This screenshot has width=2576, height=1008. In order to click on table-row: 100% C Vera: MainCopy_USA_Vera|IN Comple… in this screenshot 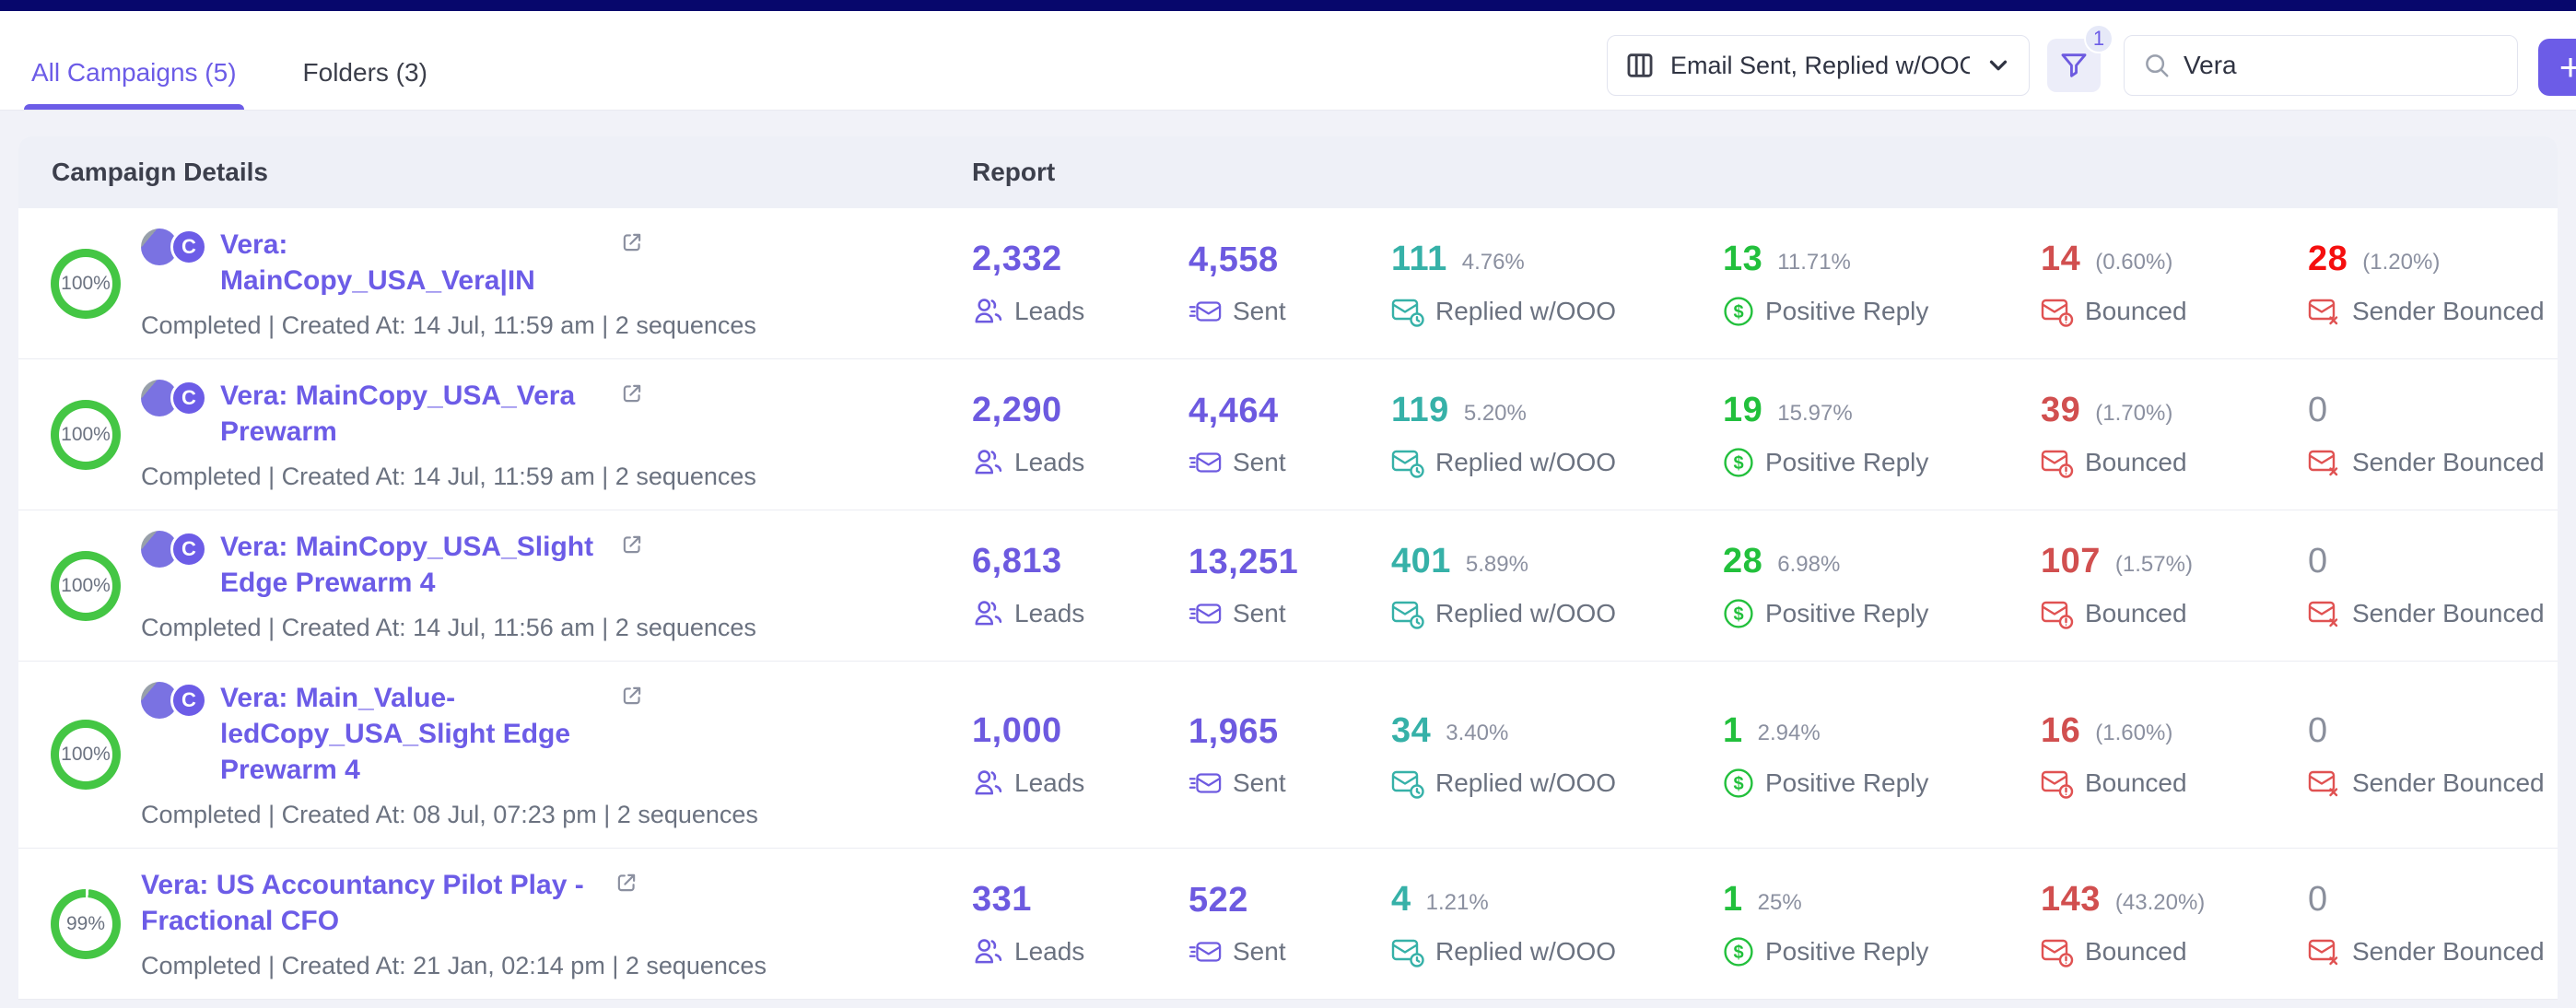, I will do `click(1288, 283)`.